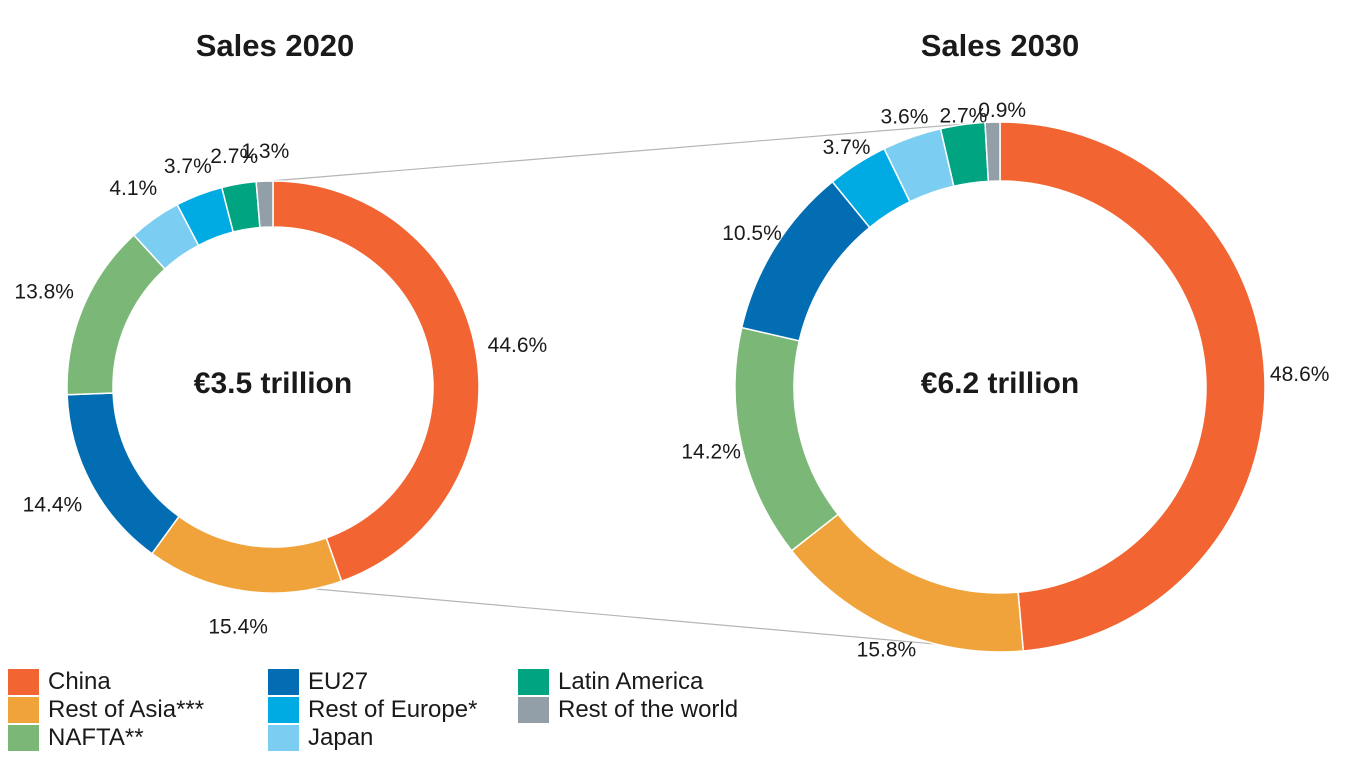 Image resolution: width=1346 pixels, height=760 pixels. Describe the element at coordinates (992, 152) in the screenshot. I see `slice-rest-of-the-world-2030` at that location.